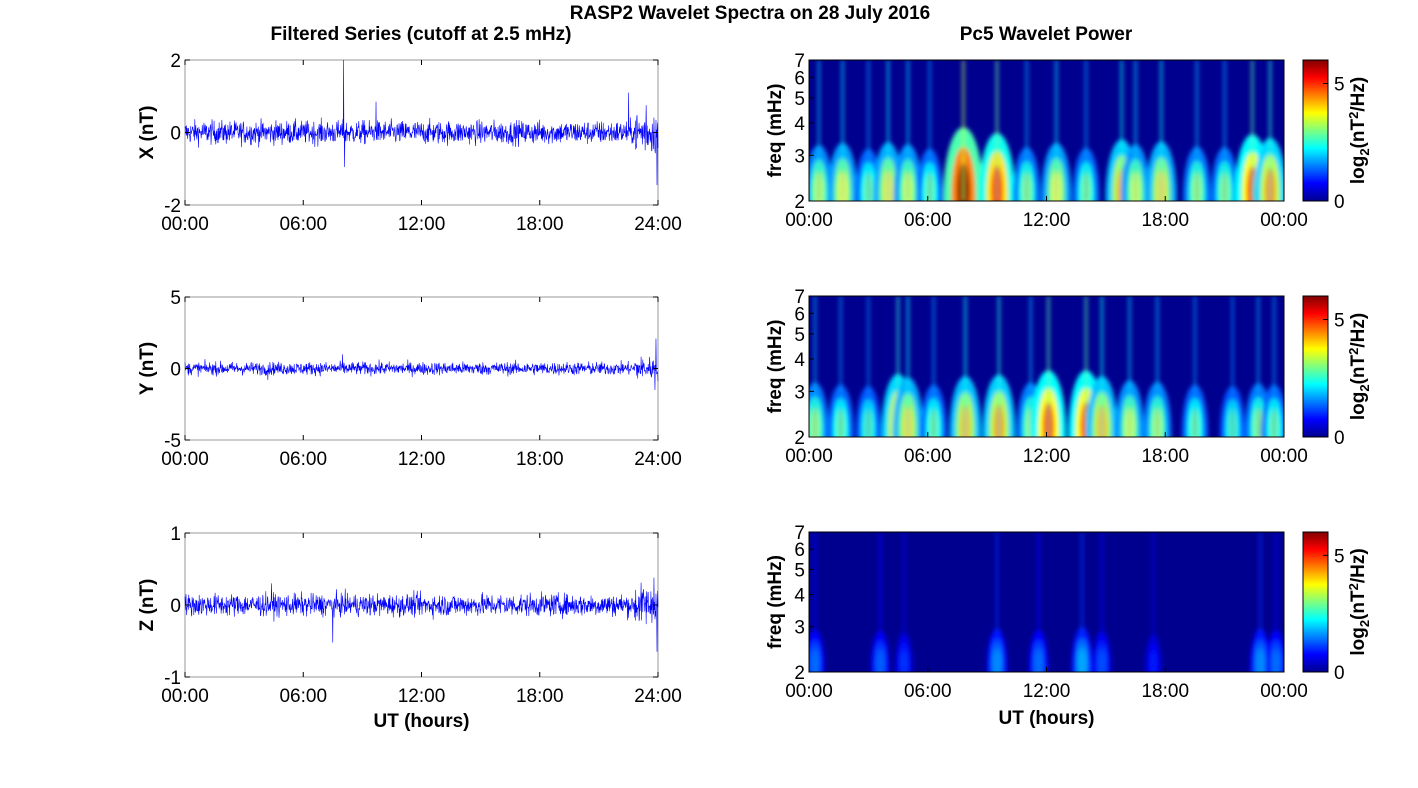  What do you see at coordinates (1046, 34) in the screenshot?
I see `right-column-title: Pc5 Wavelet Power` at bounding box center [1046, 34].